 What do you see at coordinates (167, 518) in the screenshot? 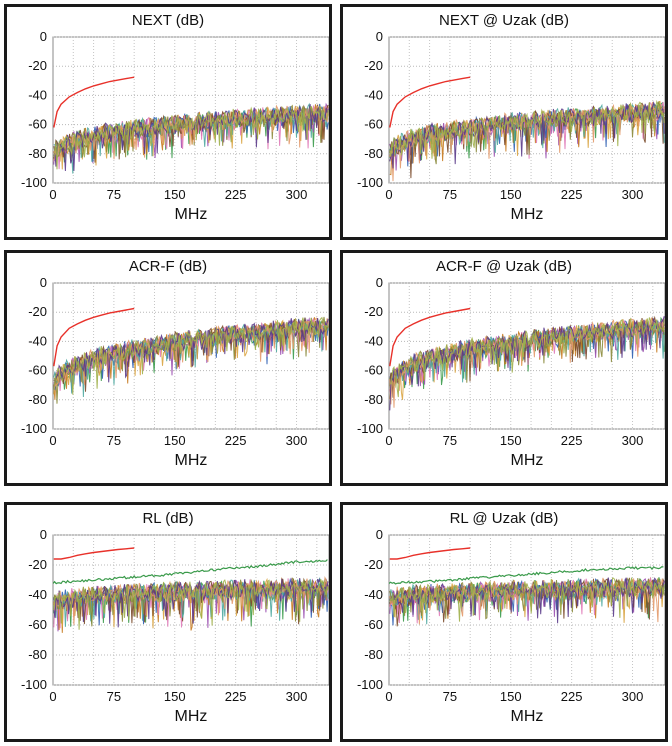
I see `chart-title: RL (dB)` at bounding box center [167, 518].